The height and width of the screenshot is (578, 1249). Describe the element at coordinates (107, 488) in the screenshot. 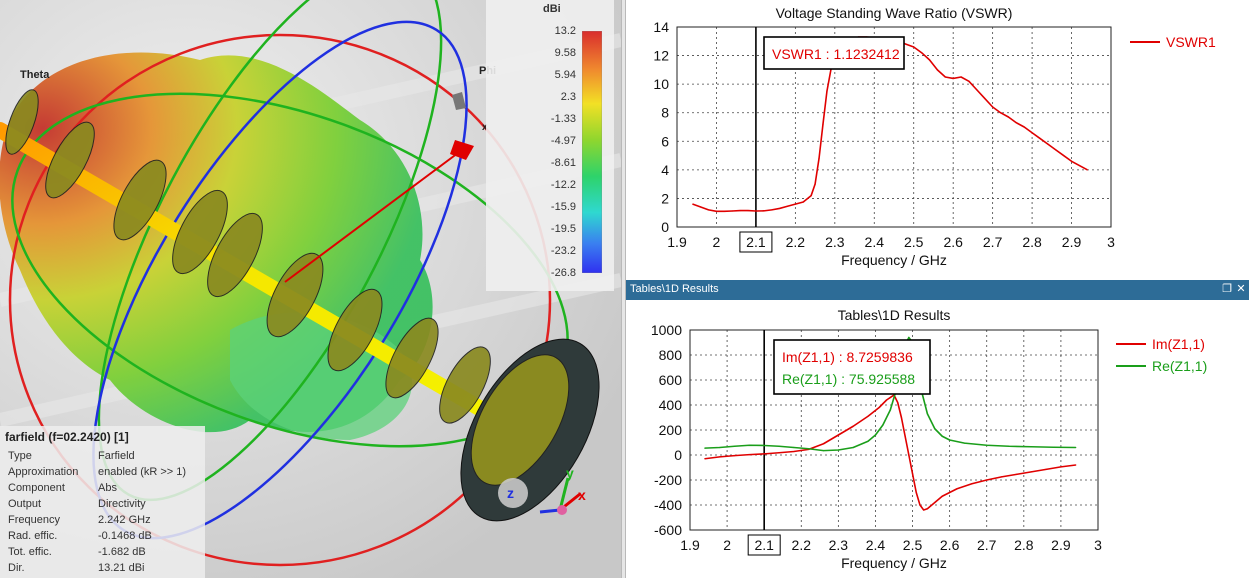

I see `info-value: Abs` at that location.